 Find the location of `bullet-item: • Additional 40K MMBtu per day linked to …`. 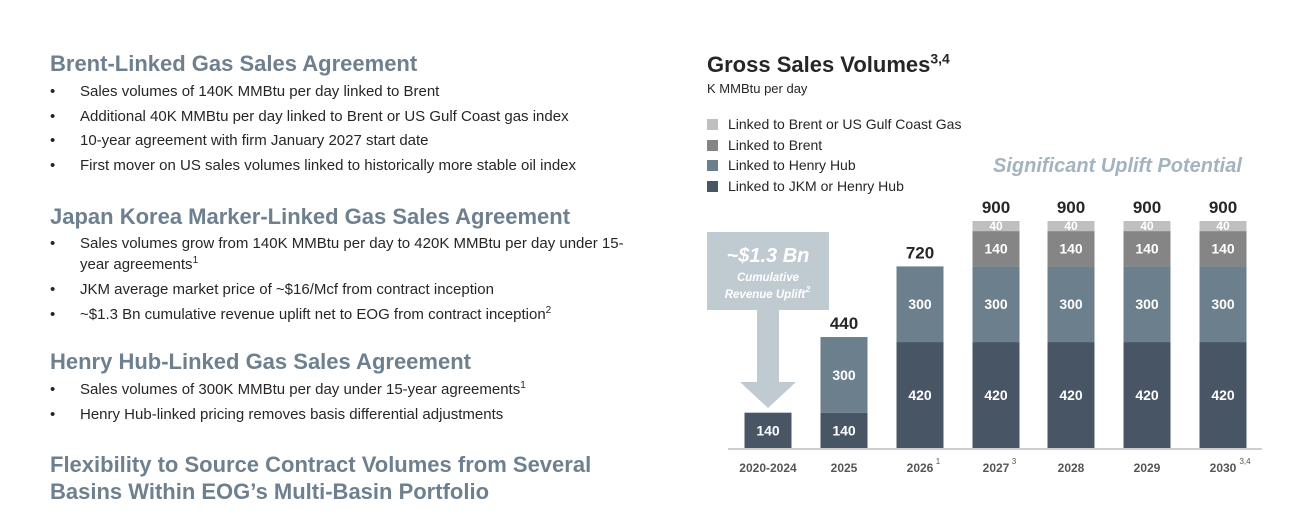

bullet-item: • Additional 40K MMBtu per day linked to … is located at coordinates (309, 116).